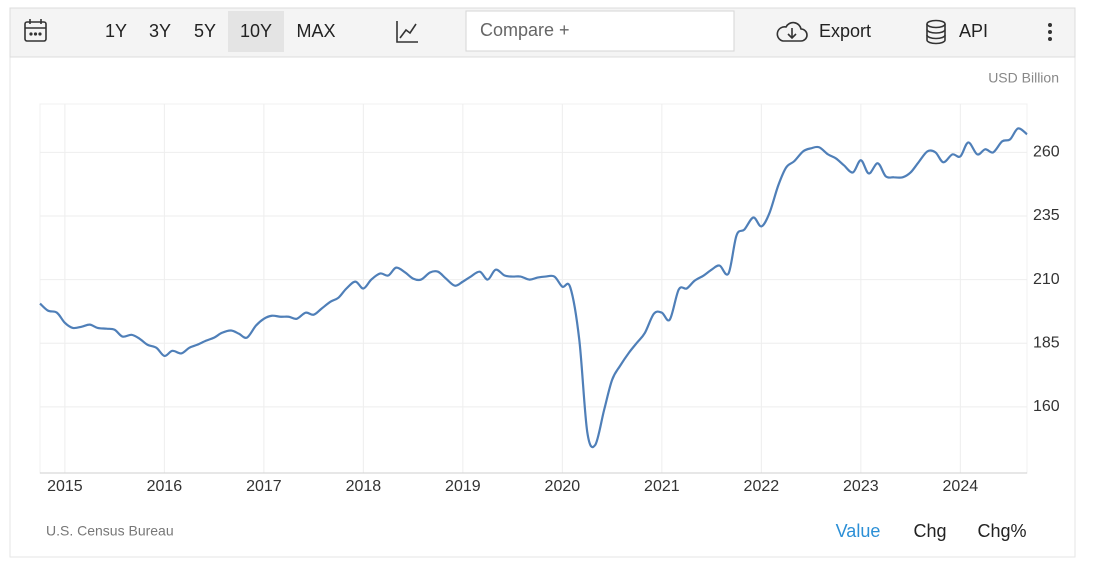 This screenshot has height=568, width=1096. Describe the element at coordinates (600, 31) in the screenshot. I see `compare-input` at that location.